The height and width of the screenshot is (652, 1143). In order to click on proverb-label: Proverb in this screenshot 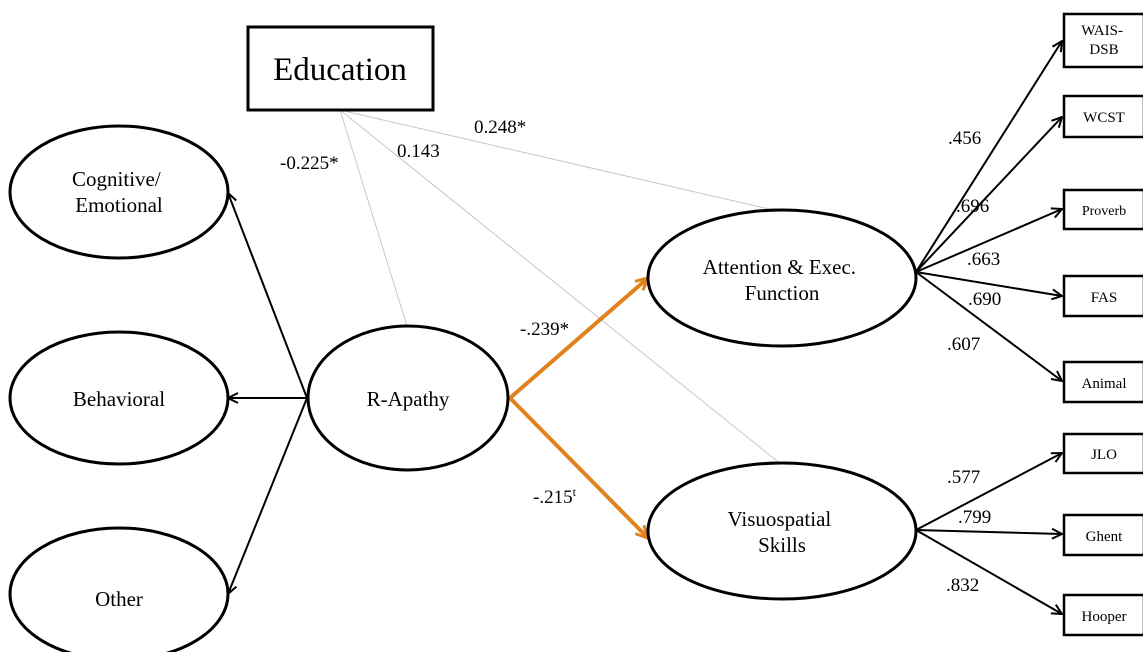, I will do `click(1104, 211)`.